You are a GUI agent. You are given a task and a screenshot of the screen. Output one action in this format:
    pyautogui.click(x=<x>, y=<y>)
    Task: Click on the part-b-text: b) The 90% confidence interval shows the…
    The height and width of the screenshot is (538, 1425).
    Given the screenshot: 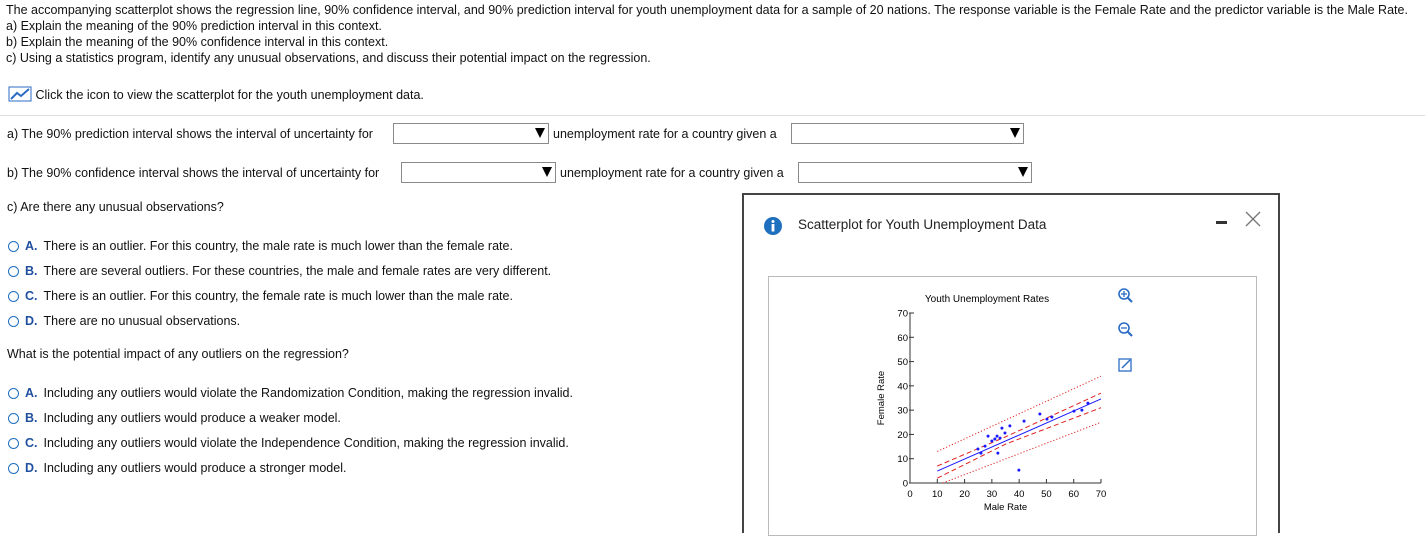 What is the action you would take?
    pyautogui.click(x=193, y=173)
    